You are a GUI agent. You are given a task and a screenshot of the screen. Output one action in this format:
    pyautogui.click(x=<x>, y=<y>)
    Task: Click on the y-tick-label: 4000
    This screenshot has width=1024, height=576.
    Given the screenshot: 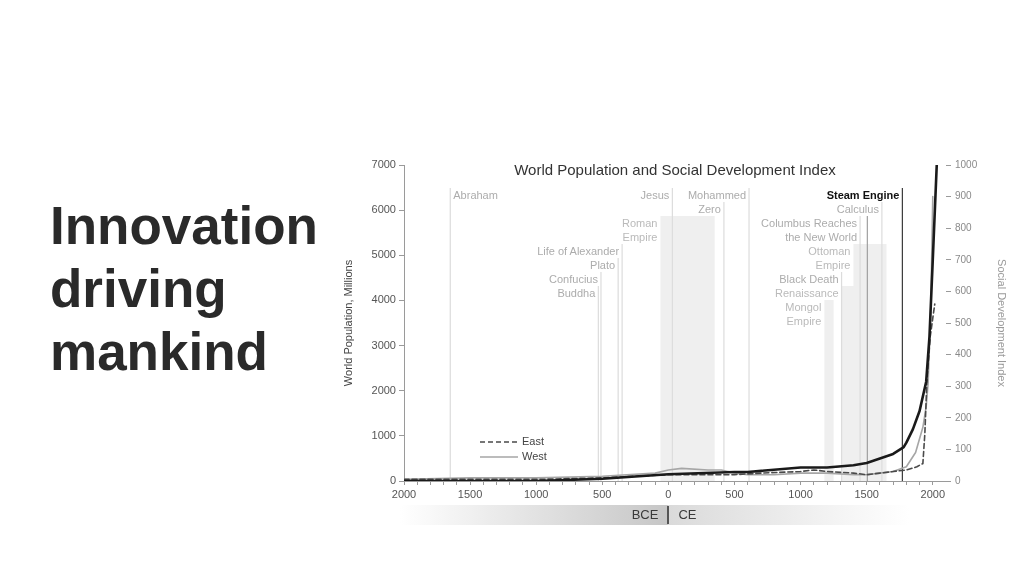 What is the action you would take?
    pyautogui.click(x=383, y=299)
    